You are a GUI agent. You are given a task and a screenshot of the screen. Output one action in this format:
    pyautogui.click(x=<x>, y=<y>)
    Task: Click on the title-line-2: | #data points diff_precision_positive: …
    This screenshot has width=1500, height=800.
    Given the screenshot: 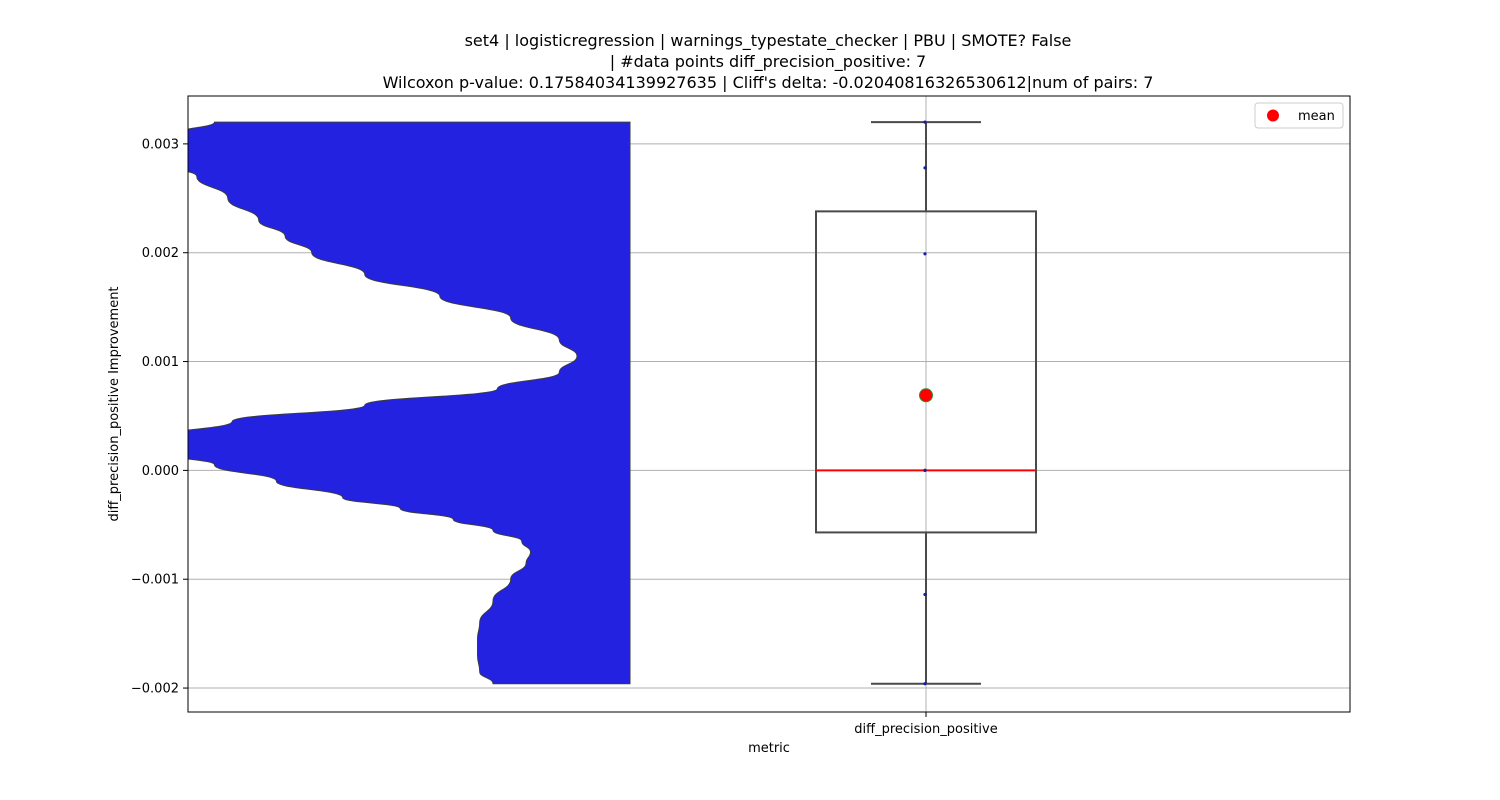 What is the action you would take?
    pyautogui.click(x=768, y=62)
    